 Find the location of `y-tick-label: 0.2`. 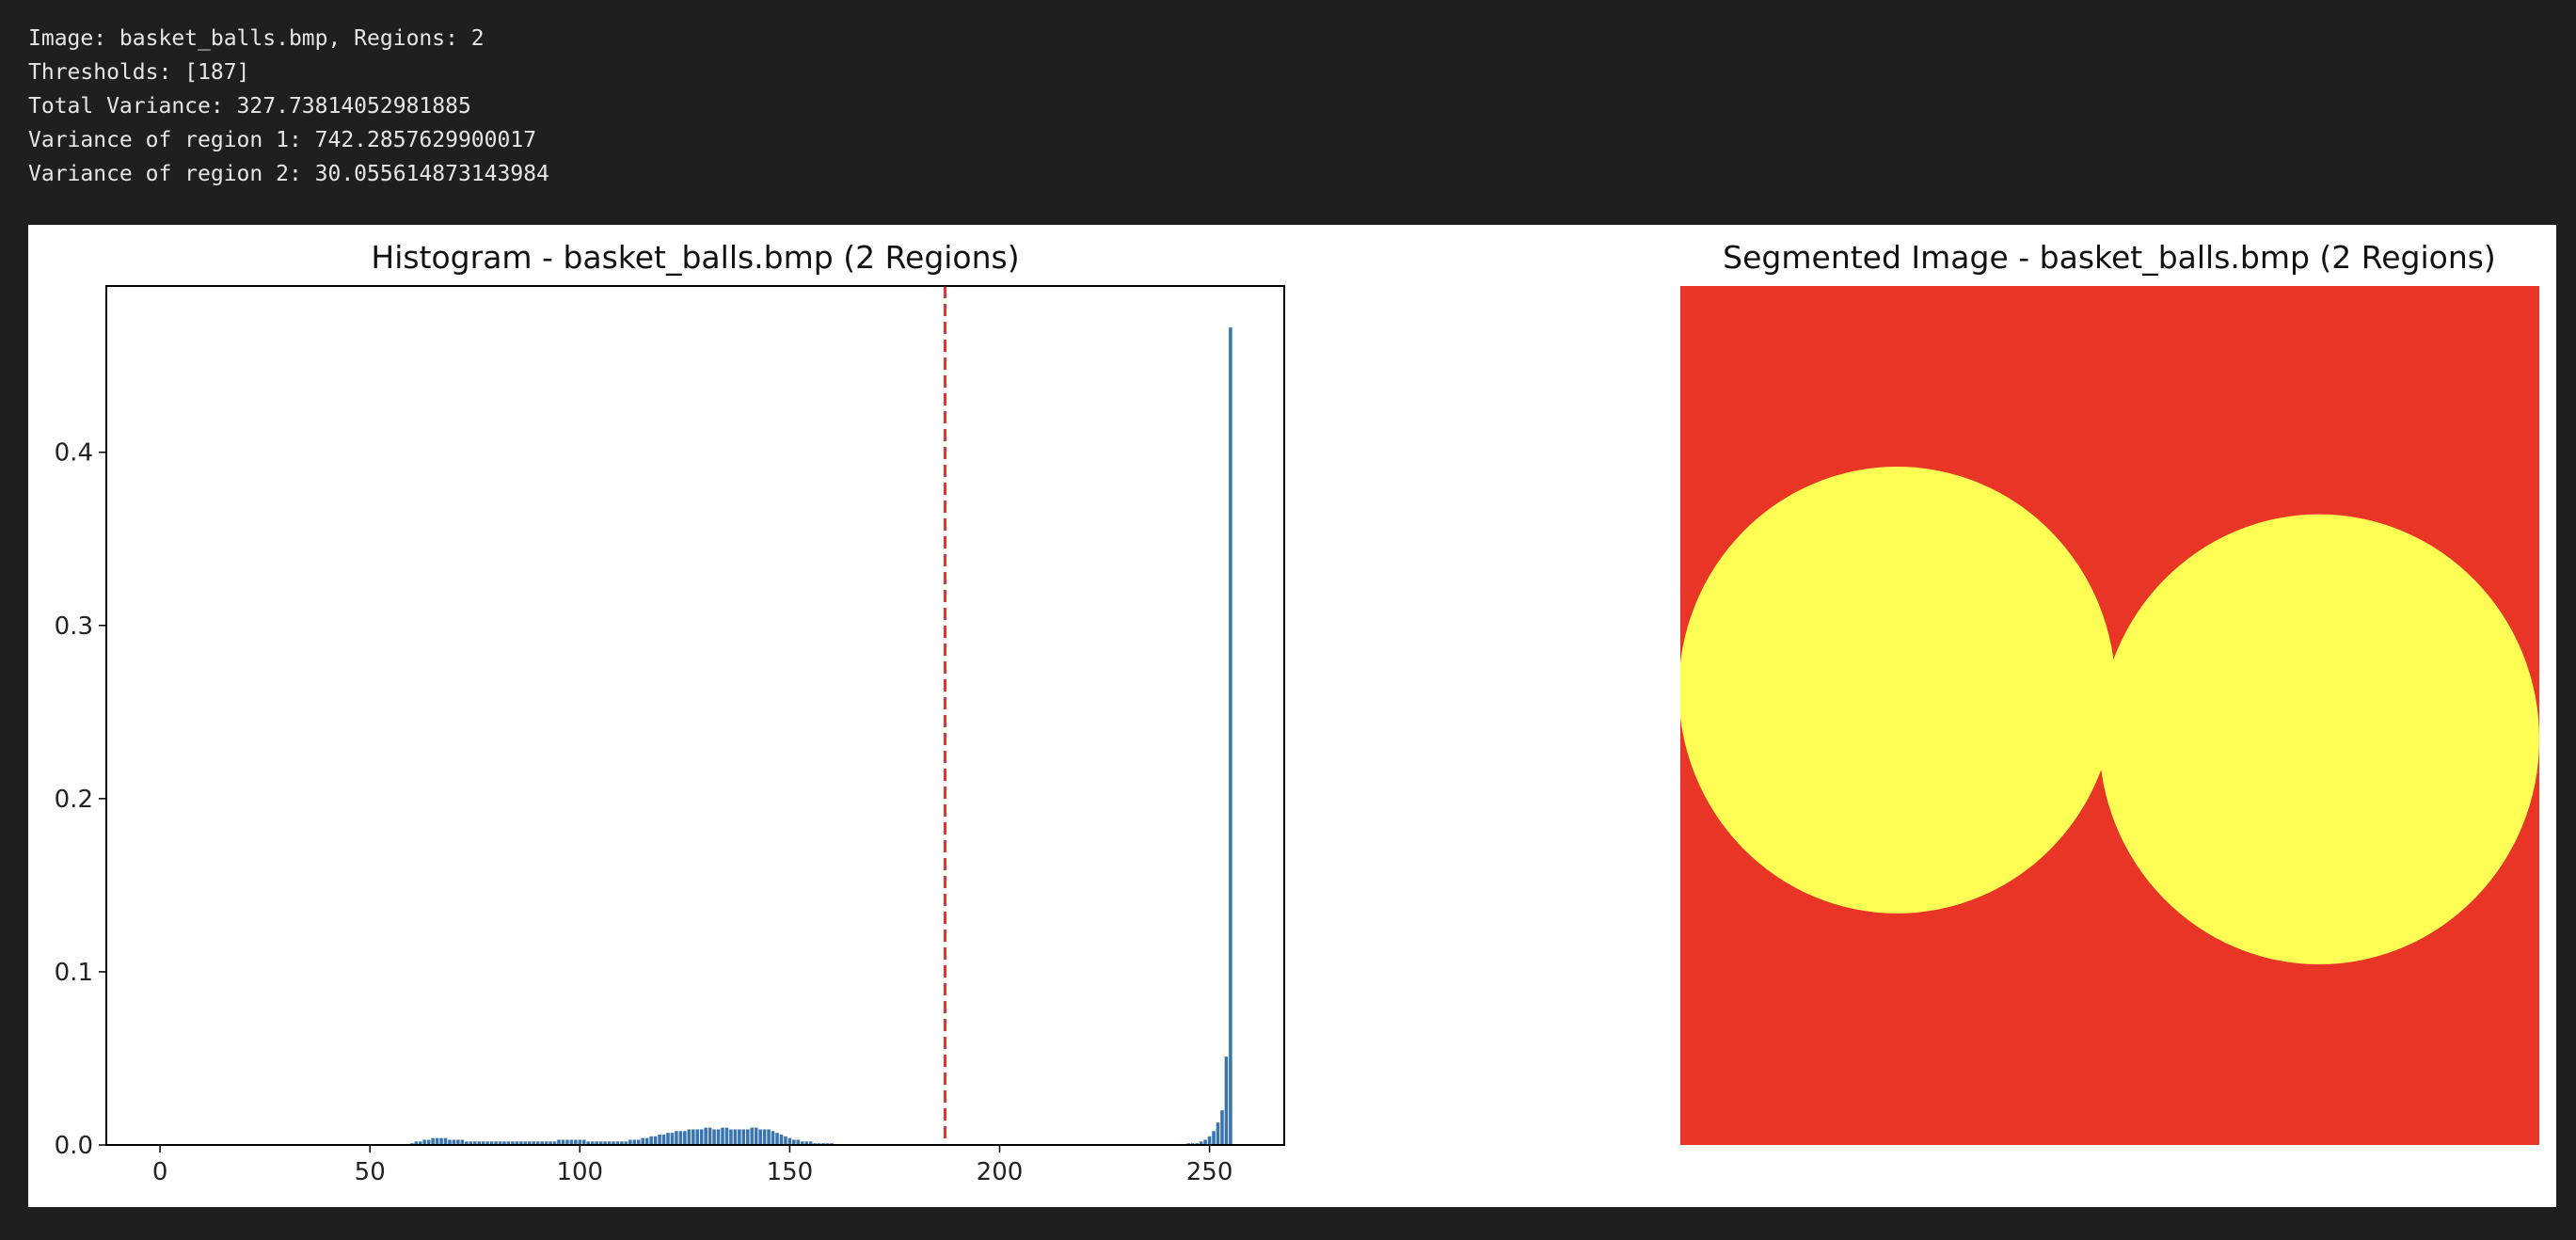

y-tick-label: 0.2 is located at coordinates (74, 800).